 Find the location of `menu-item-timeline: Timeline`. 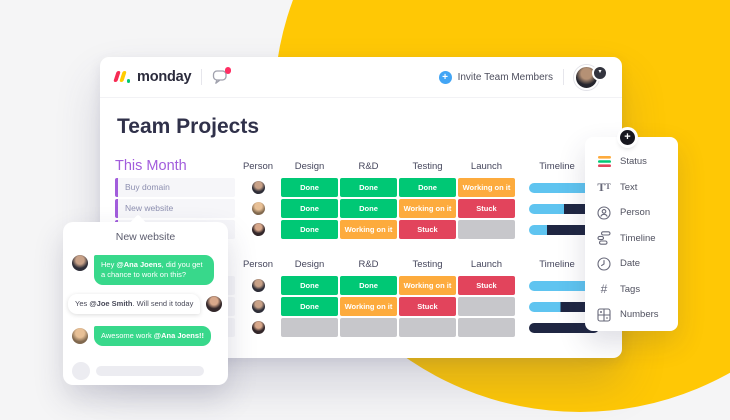

menu-item-timeline: Timeline is located at coordinates (631, 239).